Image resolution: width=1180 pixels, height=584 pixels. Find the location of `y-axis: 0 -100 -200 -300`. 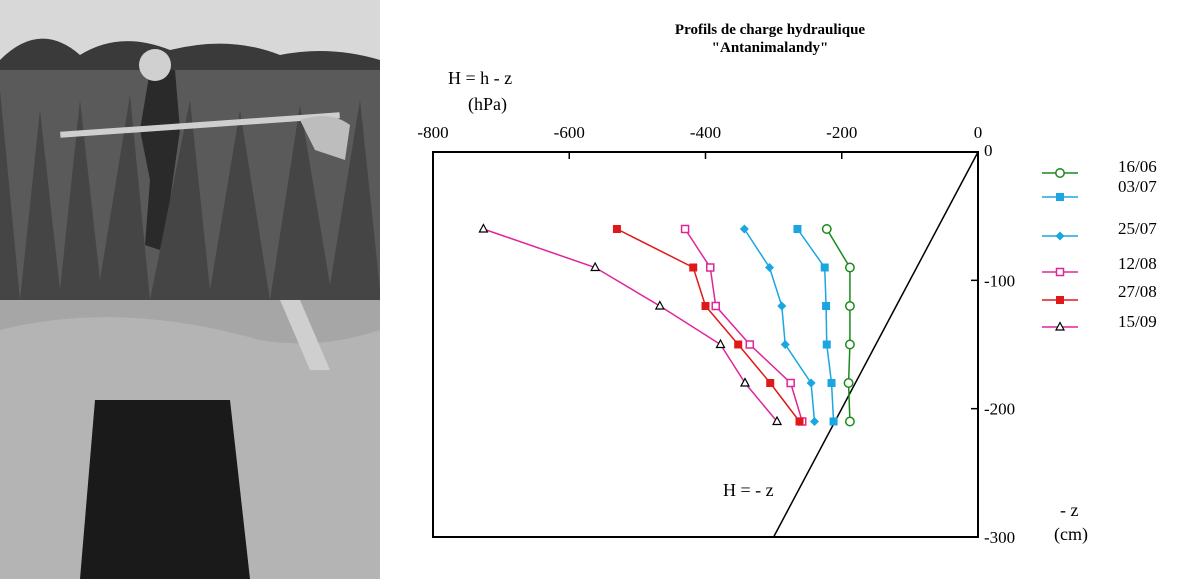

y-axis: 0 -100 -200 -300 is located at coordinates (993, 344).